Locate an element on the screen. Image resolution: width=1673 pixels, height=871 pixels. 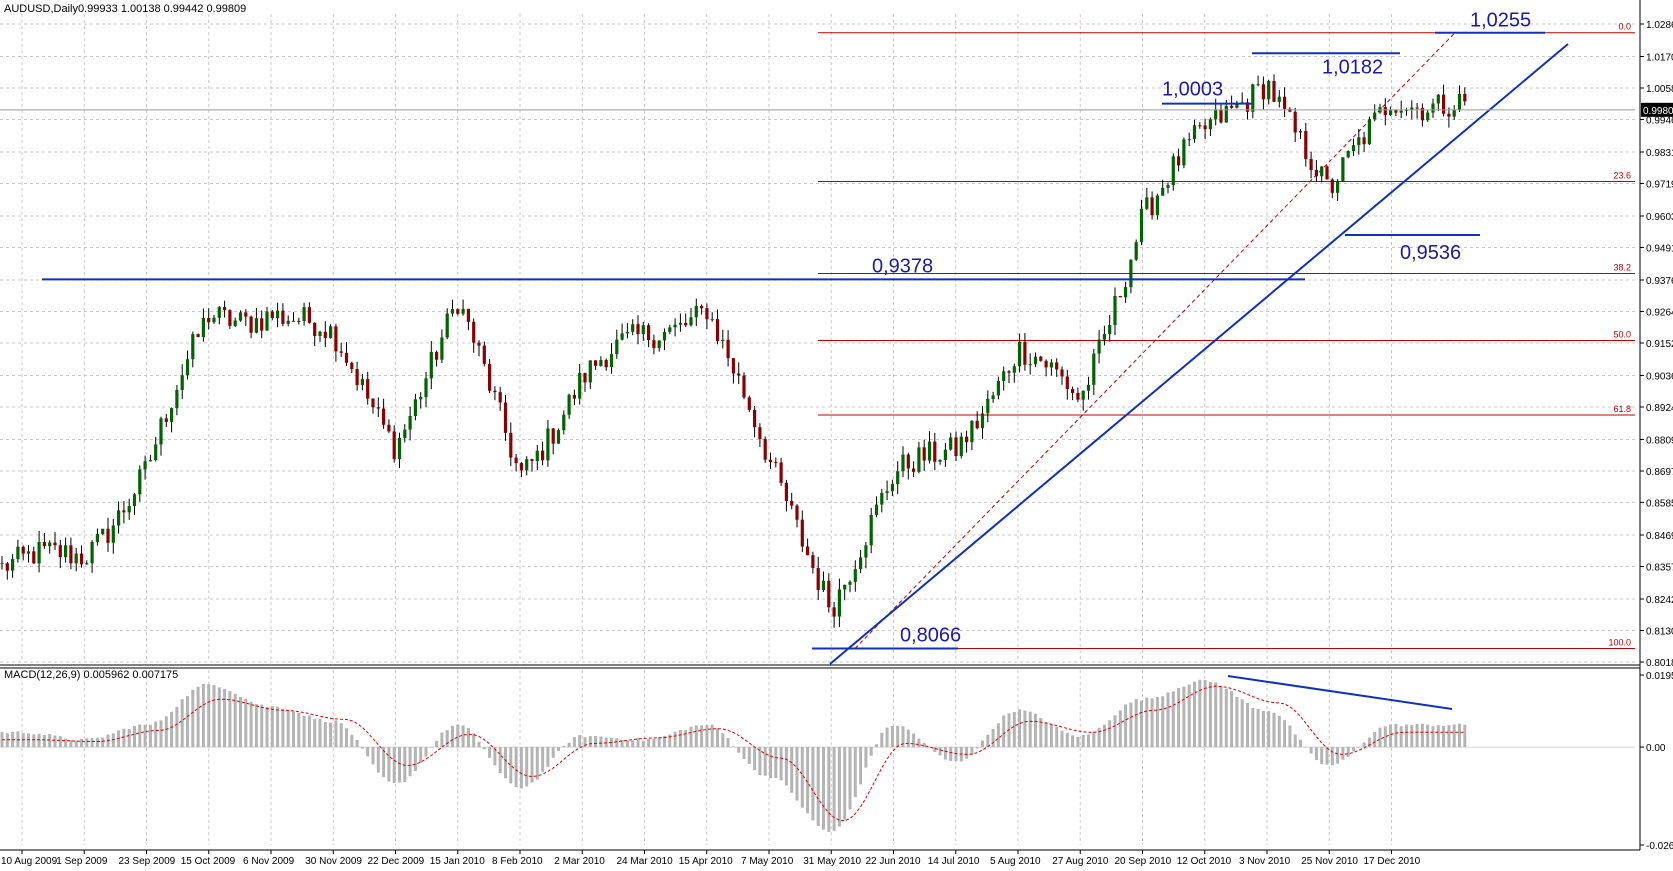
x-tick-label: 30 Nov 2009 is located at coordinates (333, 861).